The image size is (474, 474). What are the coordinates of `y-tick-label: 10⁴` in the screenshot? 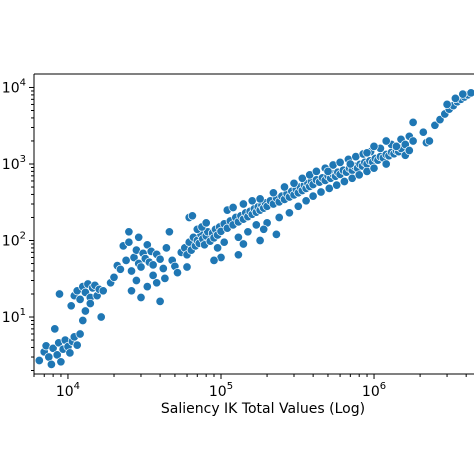 It's located at (14, 86).